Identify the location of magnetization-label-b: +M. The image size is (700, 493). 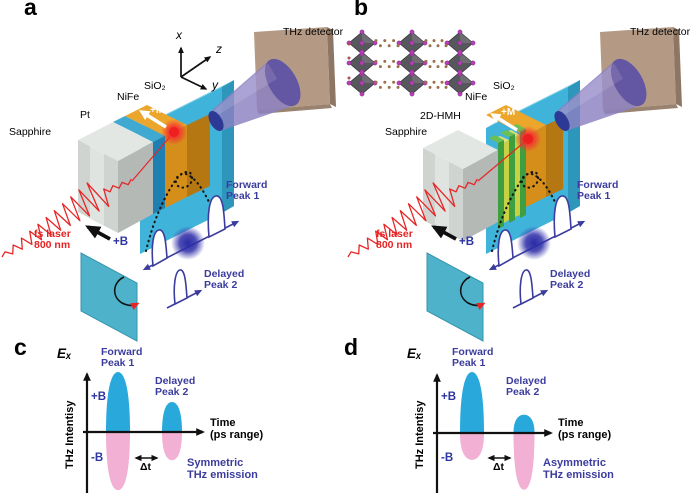
(508, 112).